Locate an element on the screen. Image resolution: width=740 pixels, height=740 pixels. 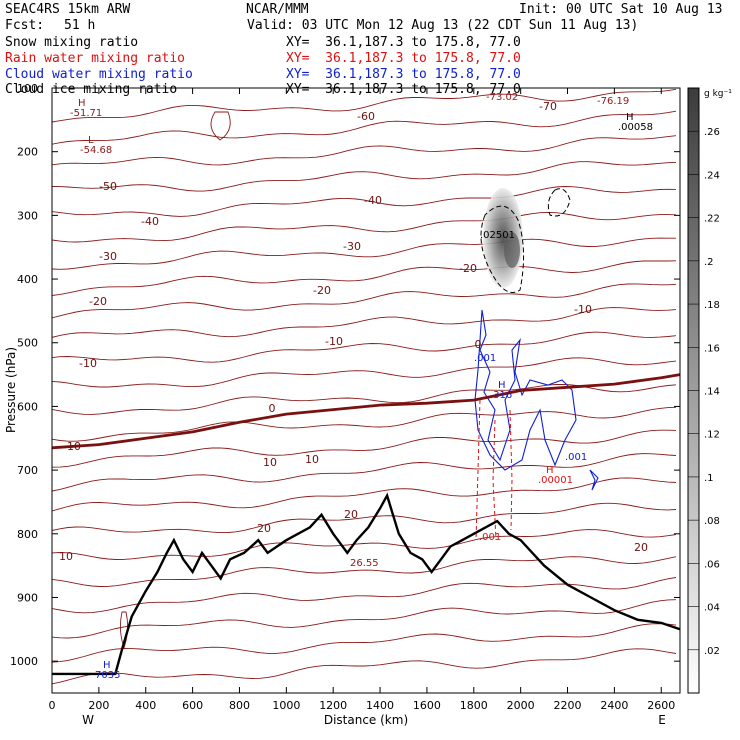
colorbar-tick-label: .04 is located at coordinates (712, 608).